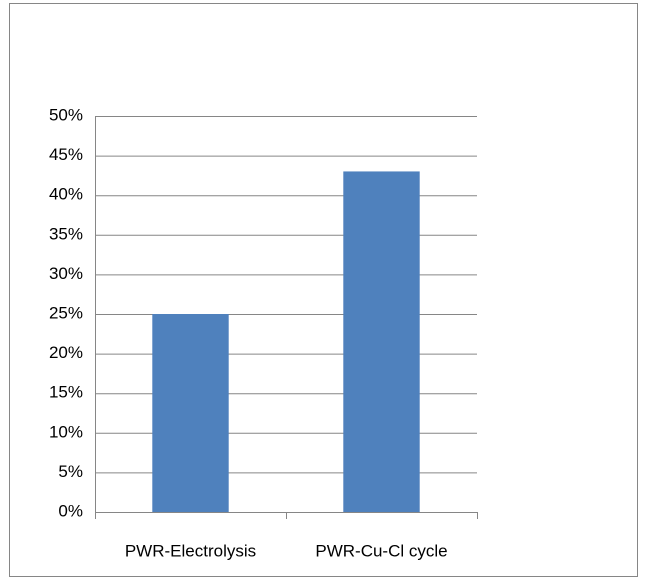 The image size is (648, 580). Describe the element at coordinates (66, 352) in the screenshot. I see `y-tick-label: 20%` at that location.